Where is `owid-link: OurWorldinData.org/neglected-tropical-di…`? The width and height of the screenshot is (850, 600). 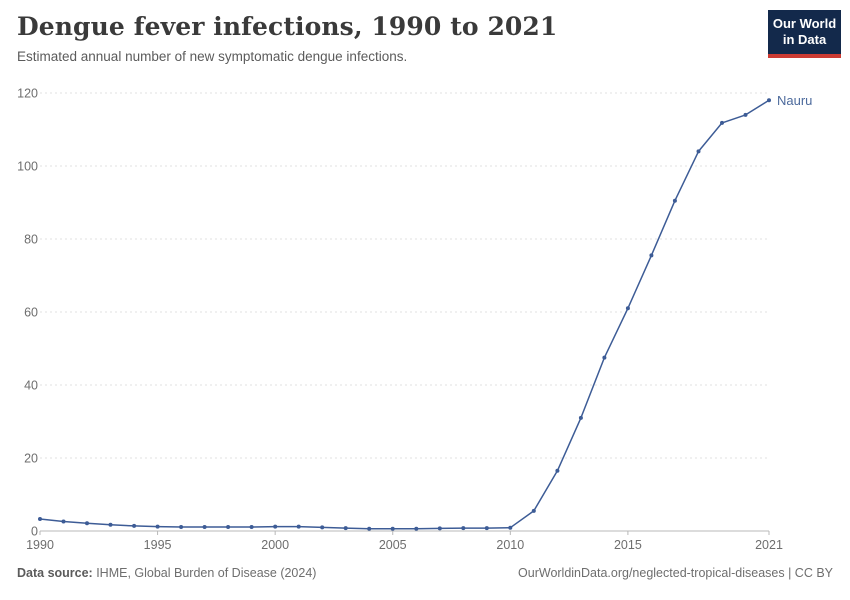
owid-link: OurWorldinData.org/neglected-tropical-di… is located at coordinates (675, 573).